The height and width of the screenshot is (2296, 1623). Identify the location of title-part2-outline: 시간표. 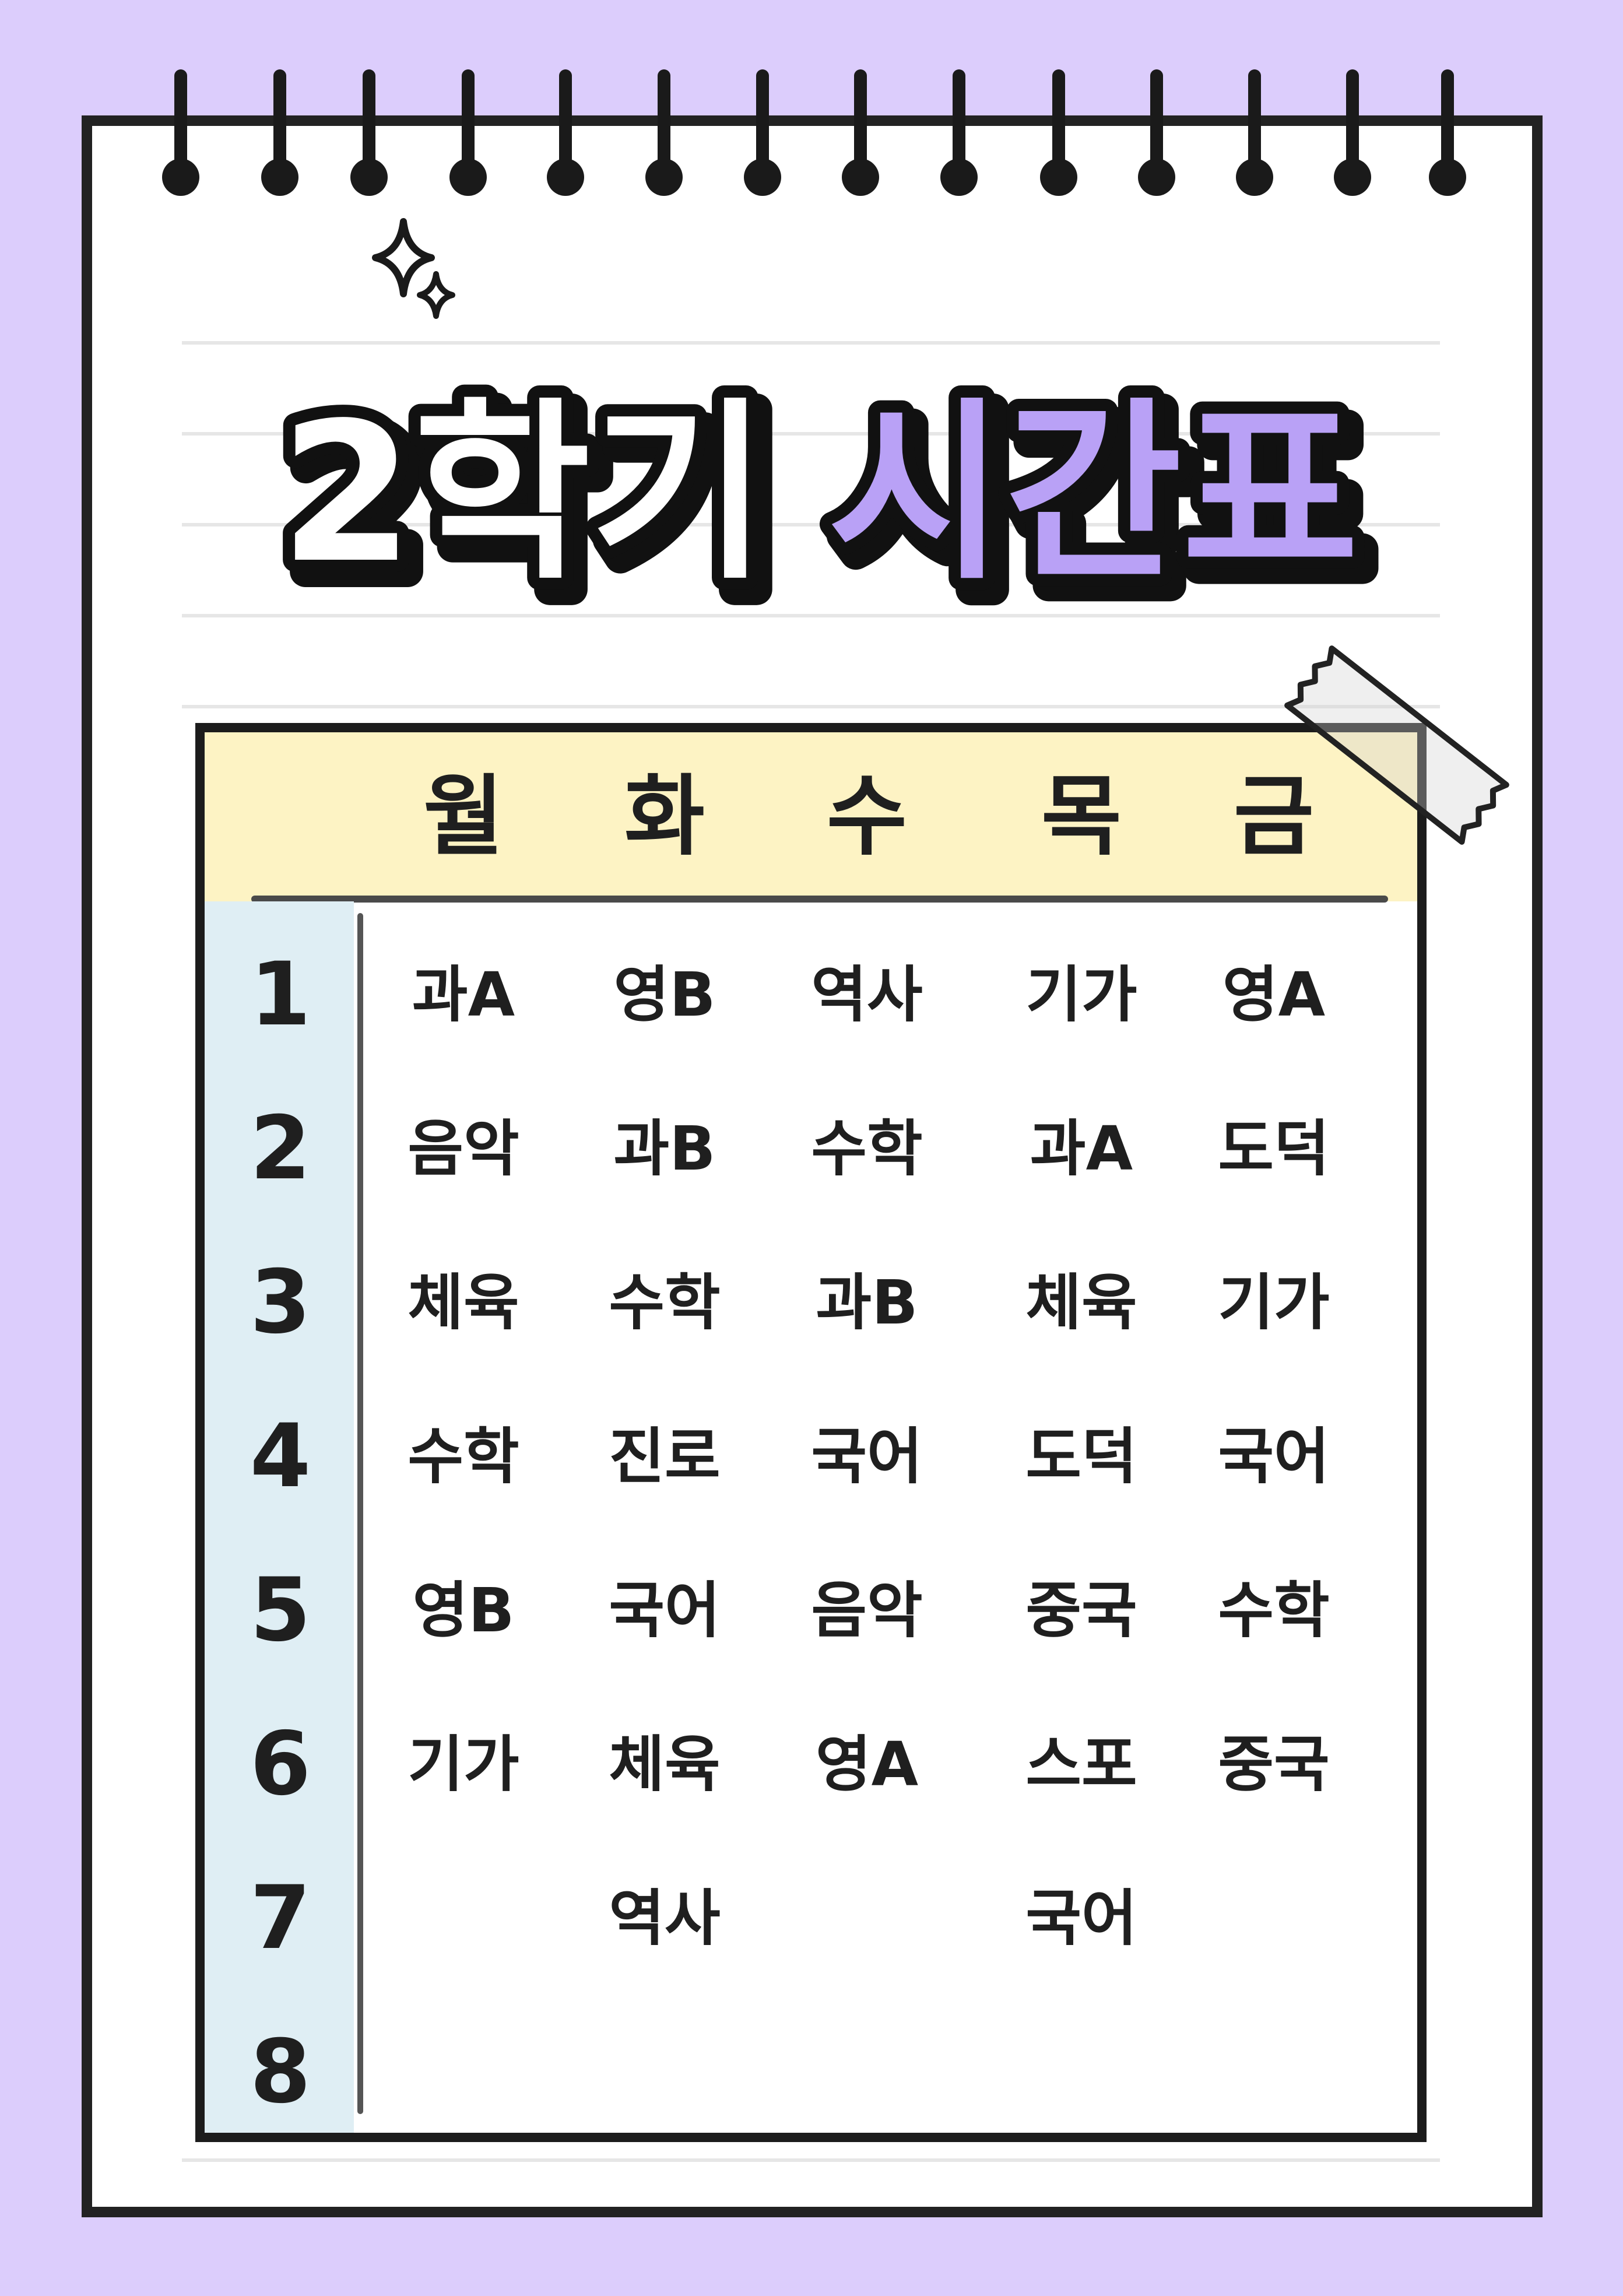
(1093, 493).